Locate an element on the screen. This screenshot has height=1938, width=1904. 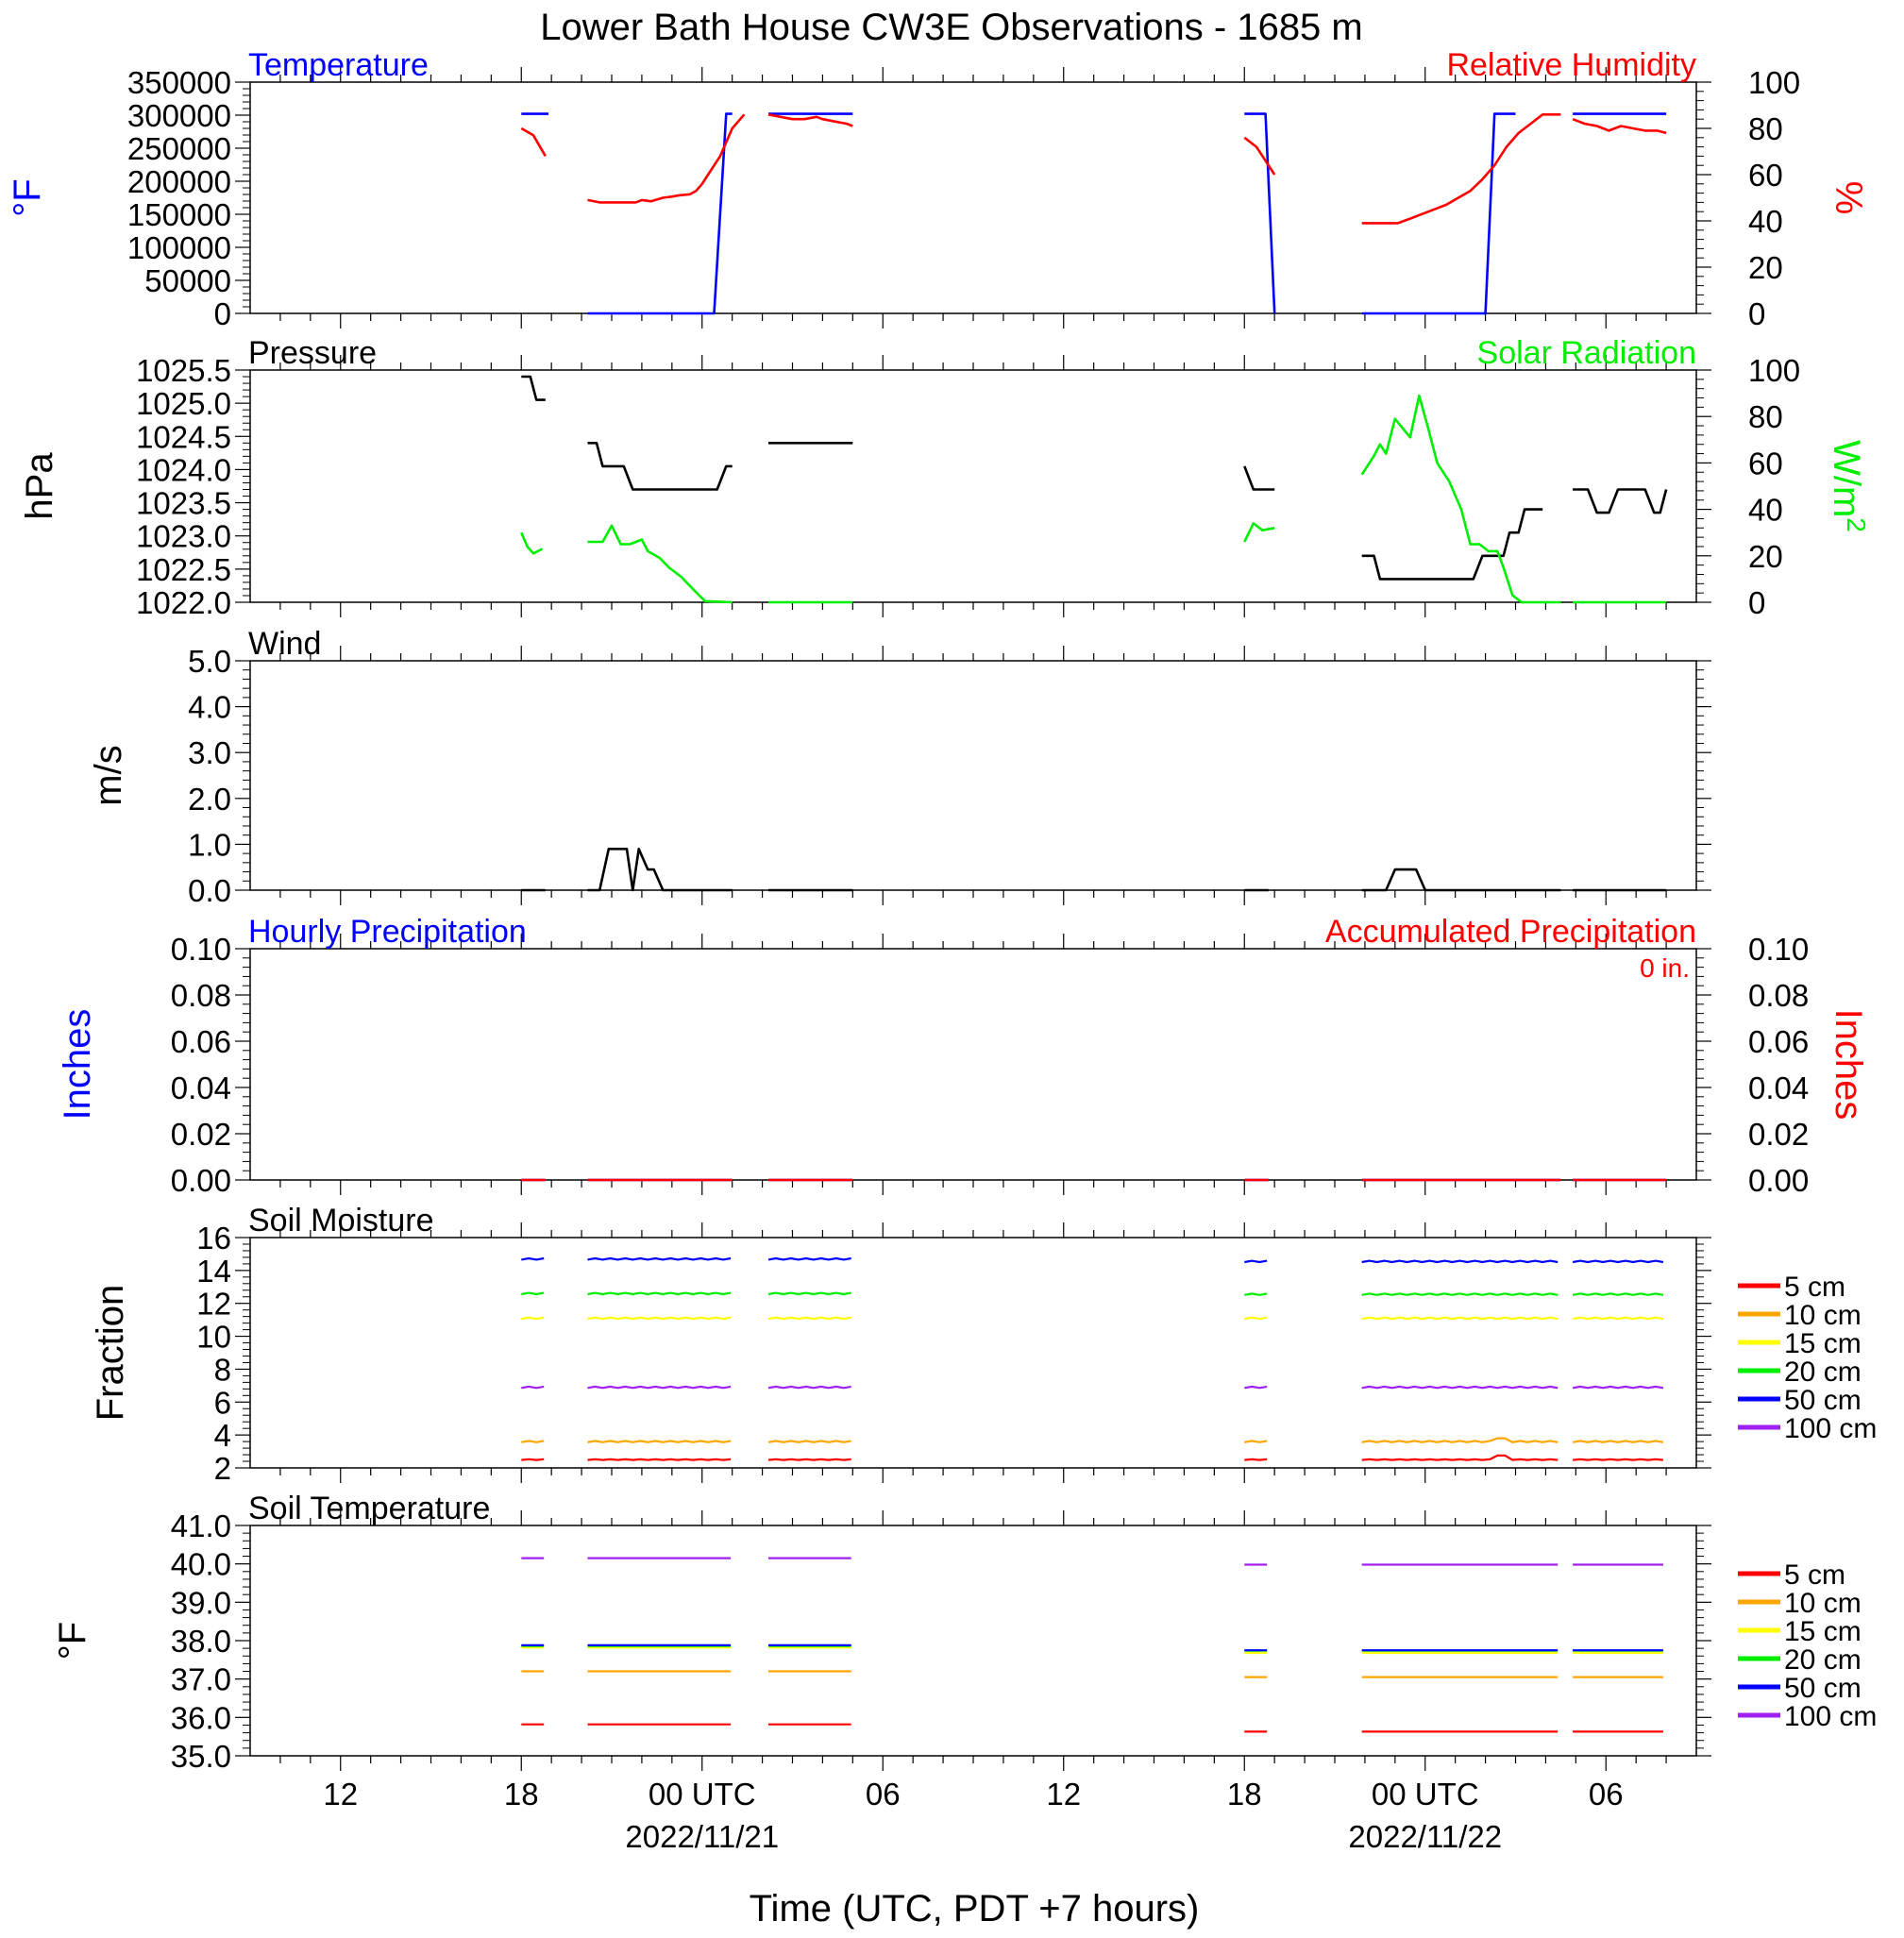
panel-4-ylabel-right: Inches is located at coordinates (1848, 1065).